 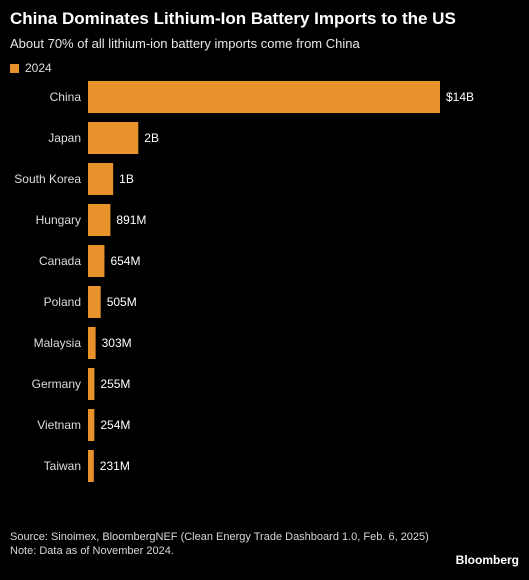 What do you see at coordinates (131, 220) in the screenshot?
I see `data-label: 891M` at bounding box center [131, 220].